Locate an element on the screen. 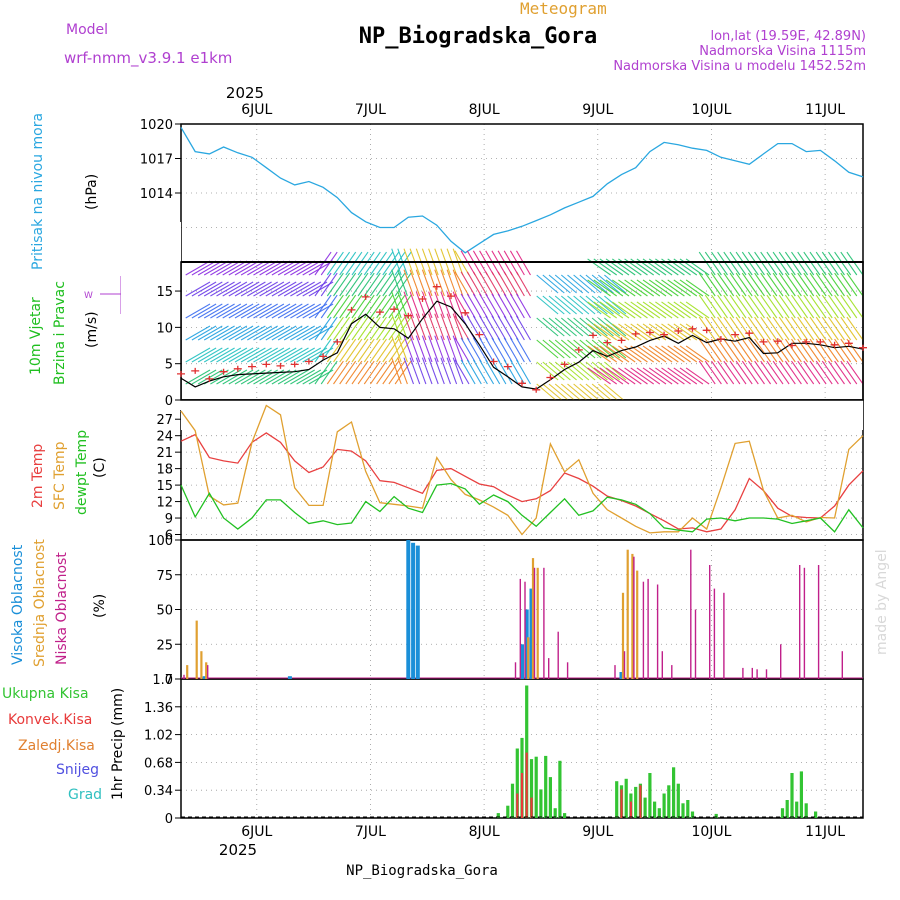 This screenshot has width=900, height=900. ytick-label: 50 is located at coordinates (164, 611).